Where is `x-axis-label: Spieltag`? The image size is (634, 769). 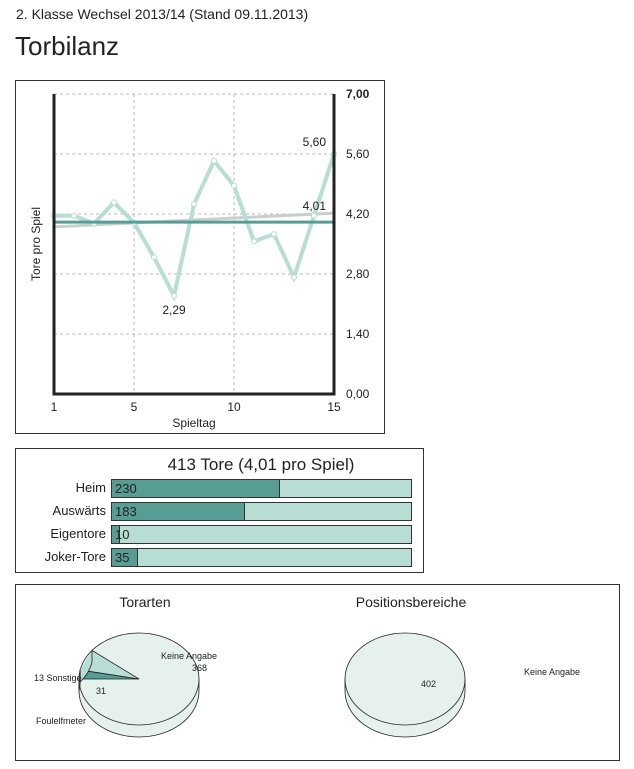 x-axis-label: Spieltag is located at coordinates (193, 423).